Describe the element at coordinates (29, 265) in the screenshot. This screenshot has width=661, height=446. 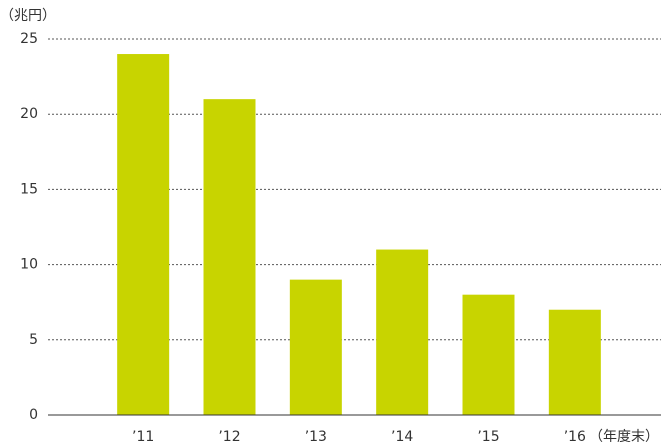
I see `y-tick-label: 10` at that location.